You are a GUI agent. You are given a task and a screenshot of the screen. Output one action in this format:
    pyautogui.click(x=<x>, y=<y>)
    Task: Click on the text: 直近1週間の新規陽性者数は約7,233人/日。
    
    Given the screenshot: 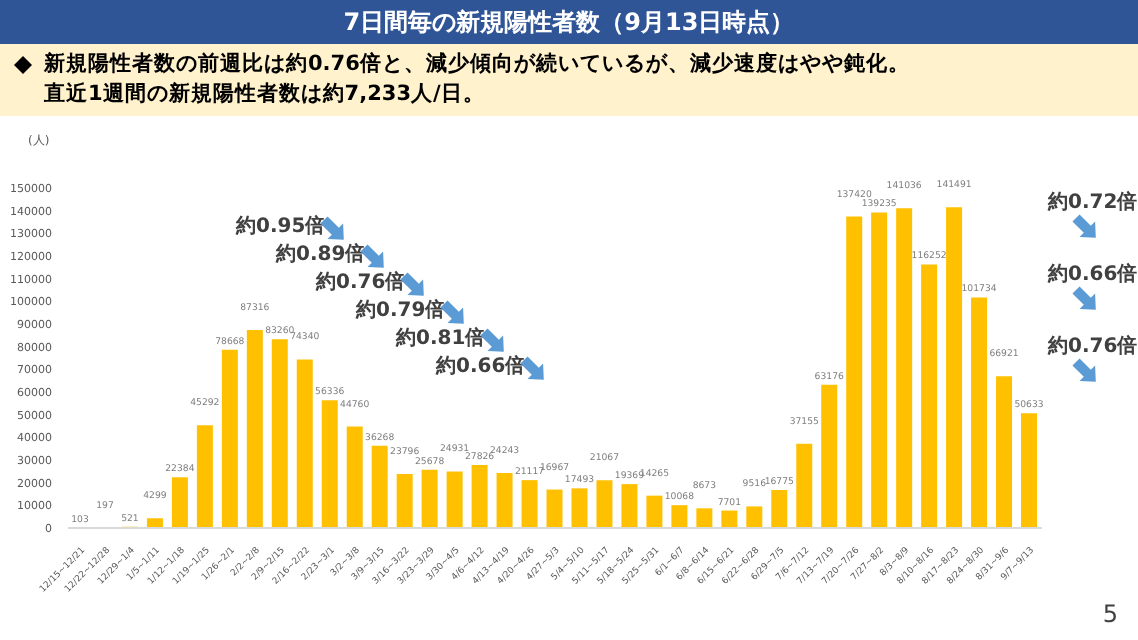 What is the action you would take?
    pyautogui.click(x=264, y=94)
    